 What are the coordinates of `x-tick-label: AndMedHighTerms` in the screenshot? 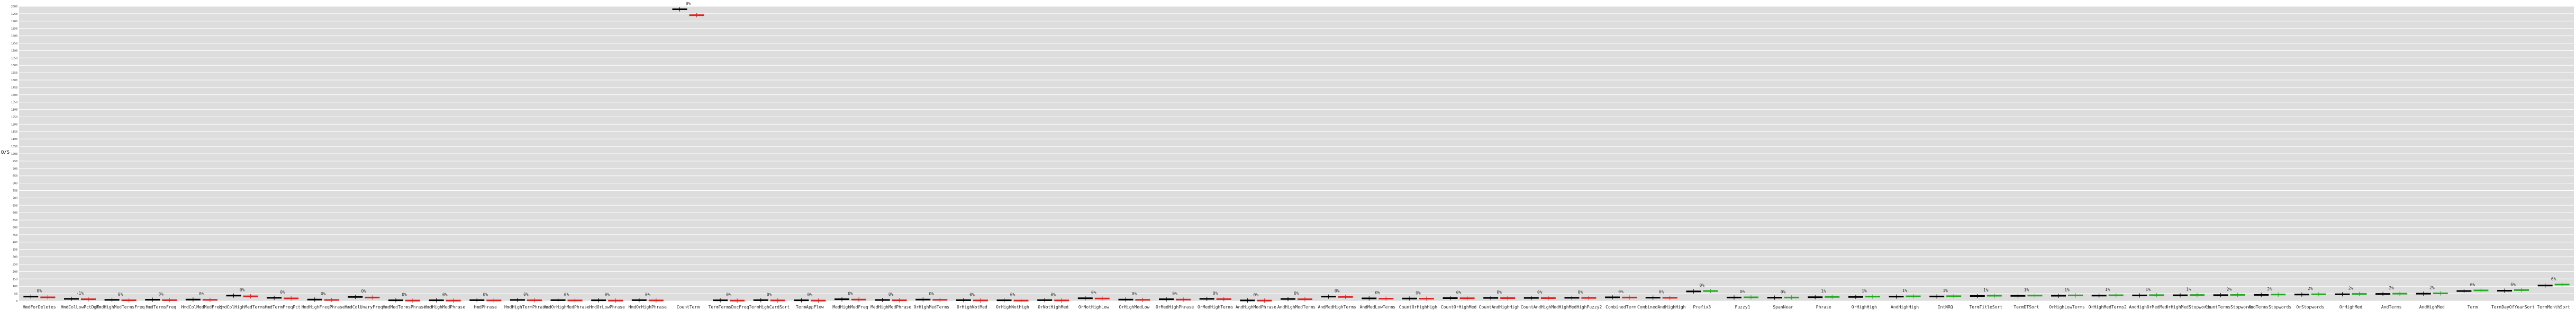 It's located at (1337, 308).